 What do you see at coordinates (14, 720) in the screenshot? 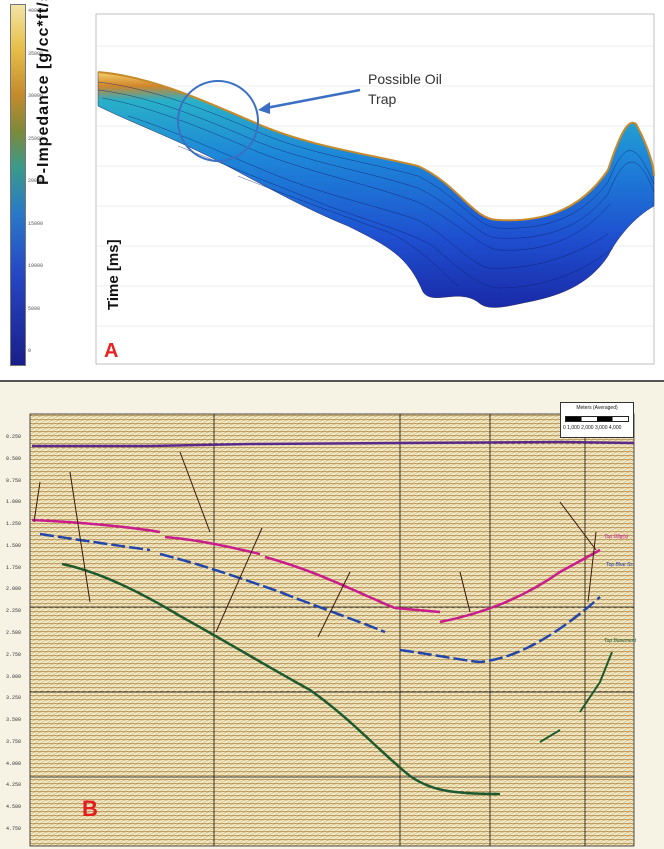
I see `time-tick-label: 3.500` at bounding box center [14, 720].